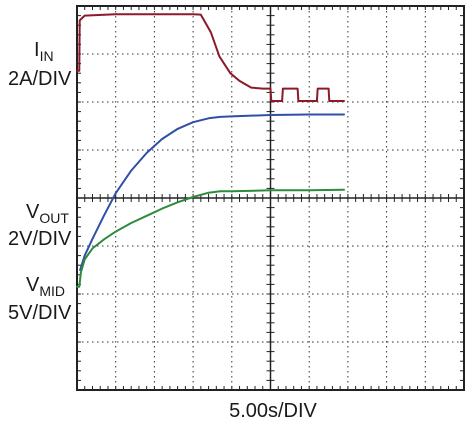  I want to click on iin-scale-label: 2A/DIV, so click(40, 79).